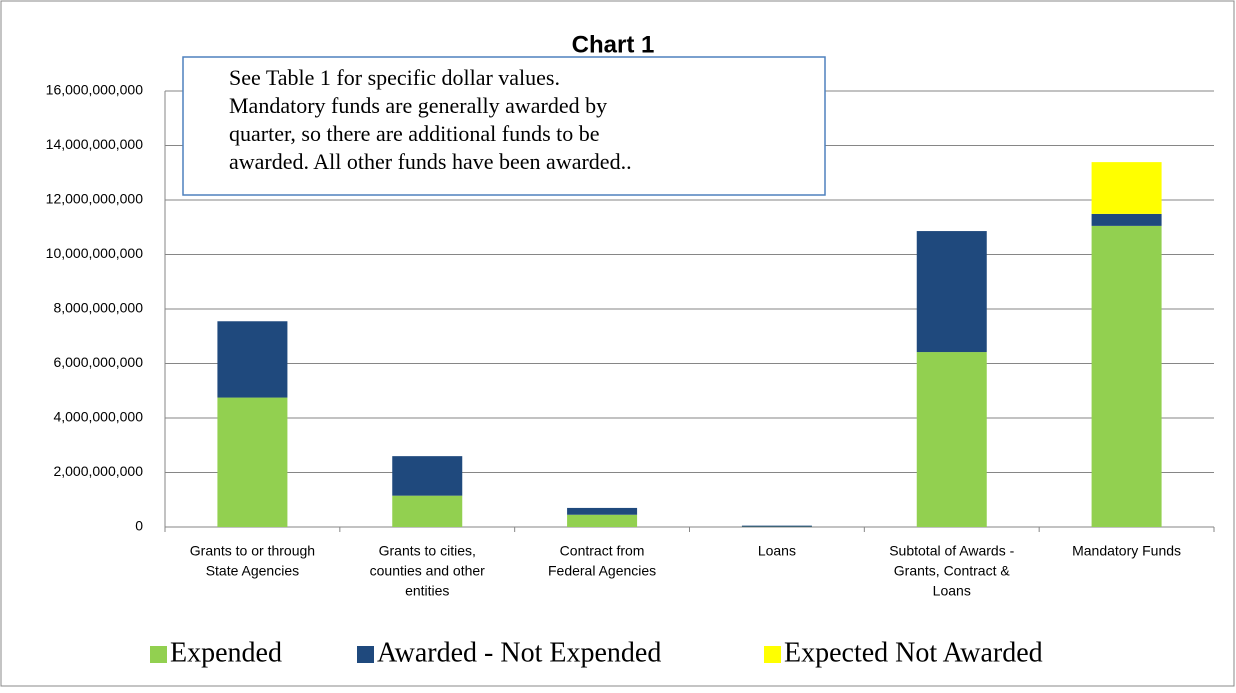 This screenshot has height=693, width=1236. I want to click on legend-label: Expected Not Awarded, so click(913, 652).